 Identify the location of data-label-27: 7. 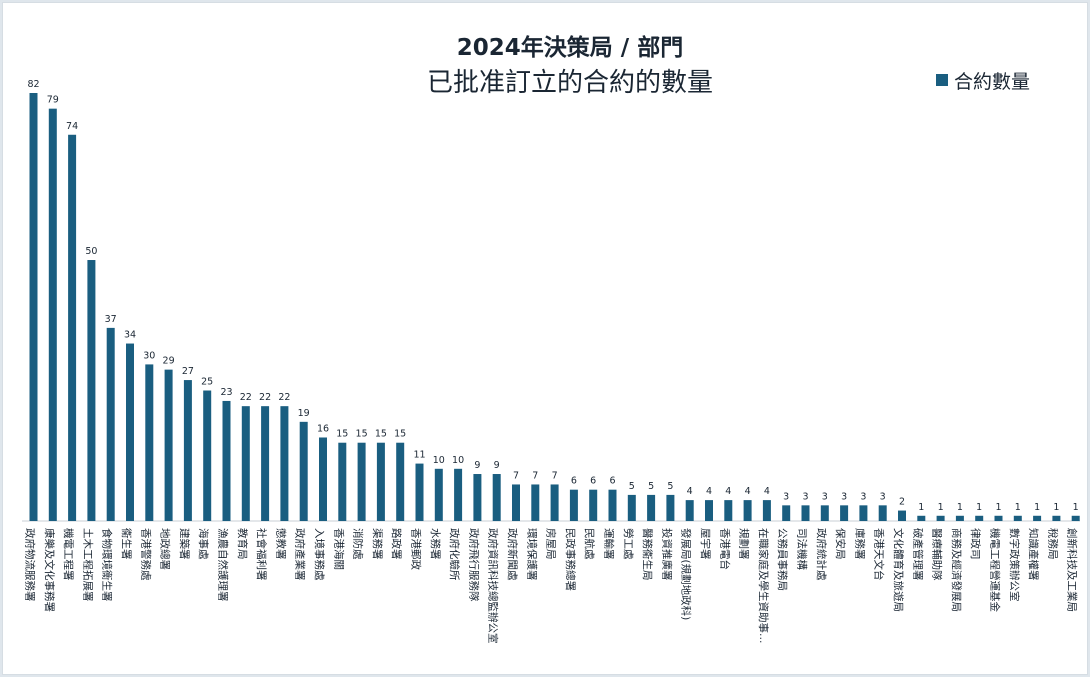
(555, 475).